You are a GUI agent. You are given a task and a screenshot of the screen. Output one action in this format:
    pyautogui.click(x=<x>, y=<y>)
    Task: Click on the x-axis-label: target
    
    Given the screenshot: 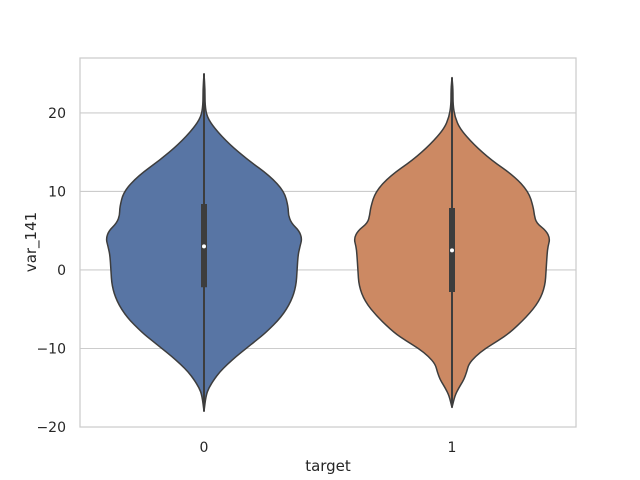 What is the action you would take?
    pyautogui.click(x=328, y=466)
    